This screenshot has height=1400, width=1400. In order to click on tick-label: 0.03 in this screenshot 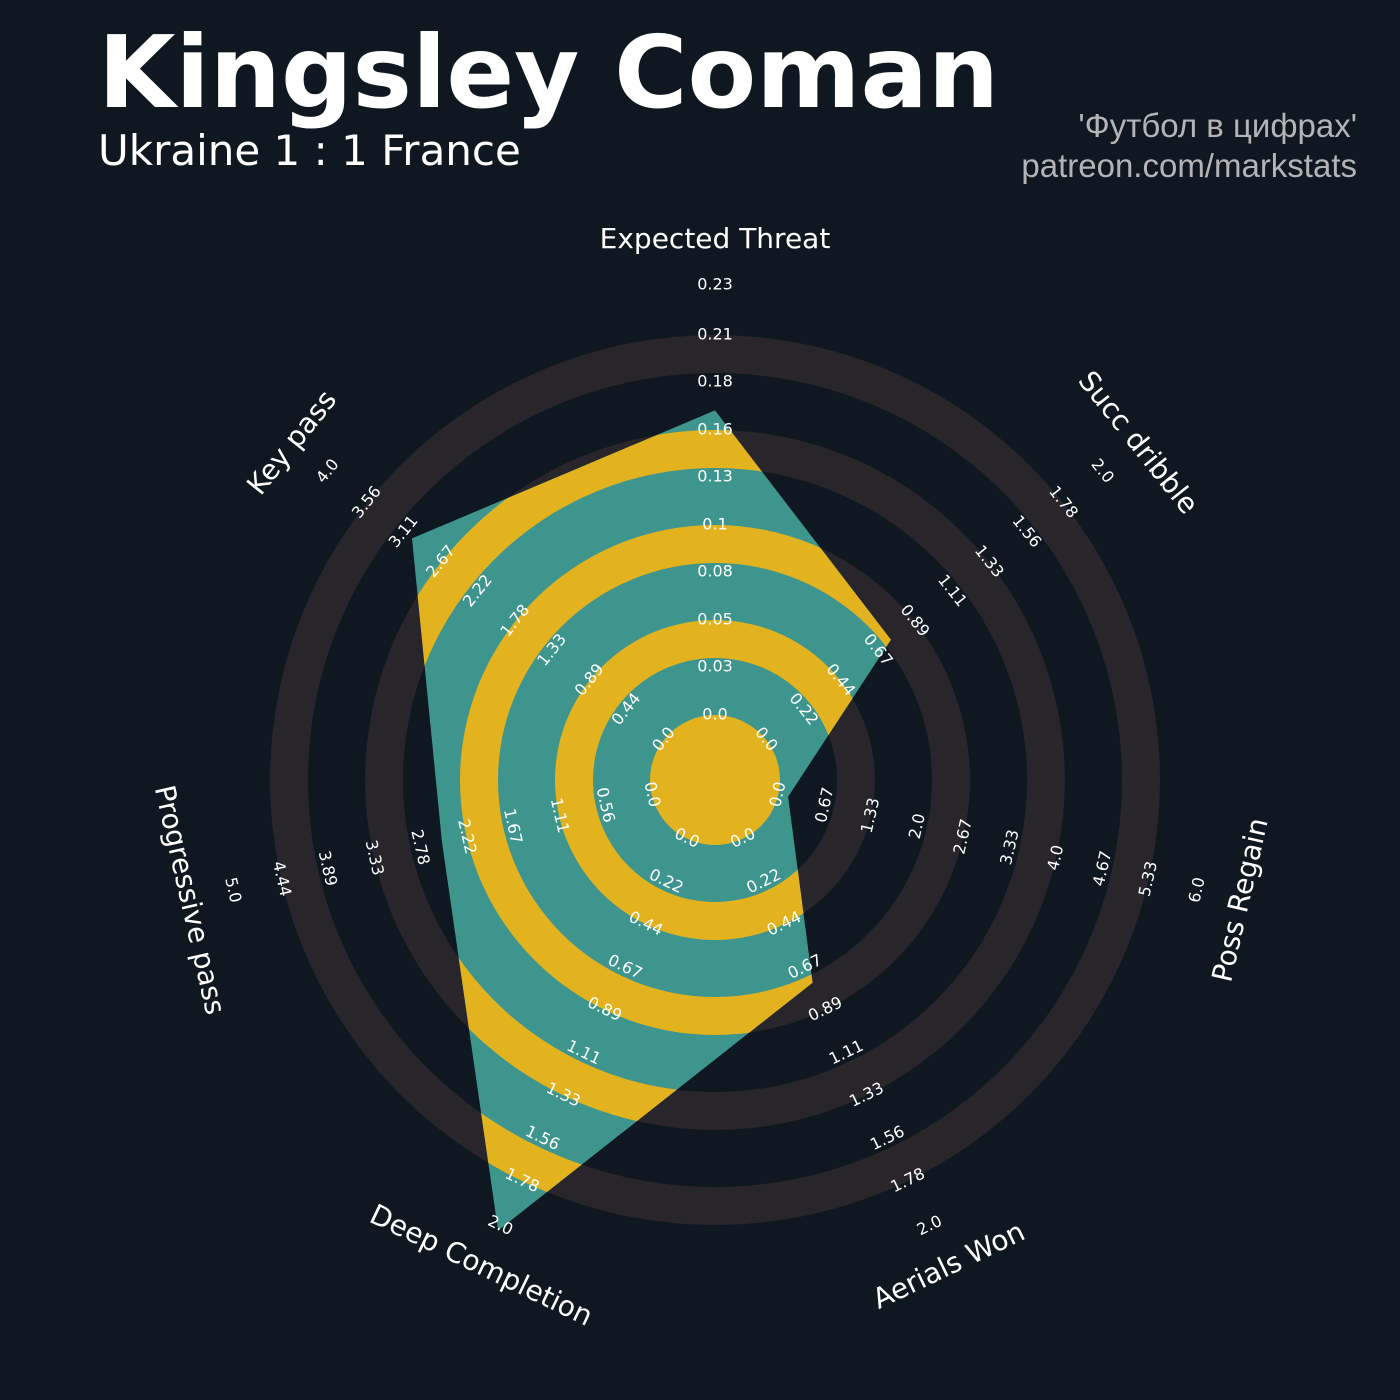, I will do `click(715, 666)`.